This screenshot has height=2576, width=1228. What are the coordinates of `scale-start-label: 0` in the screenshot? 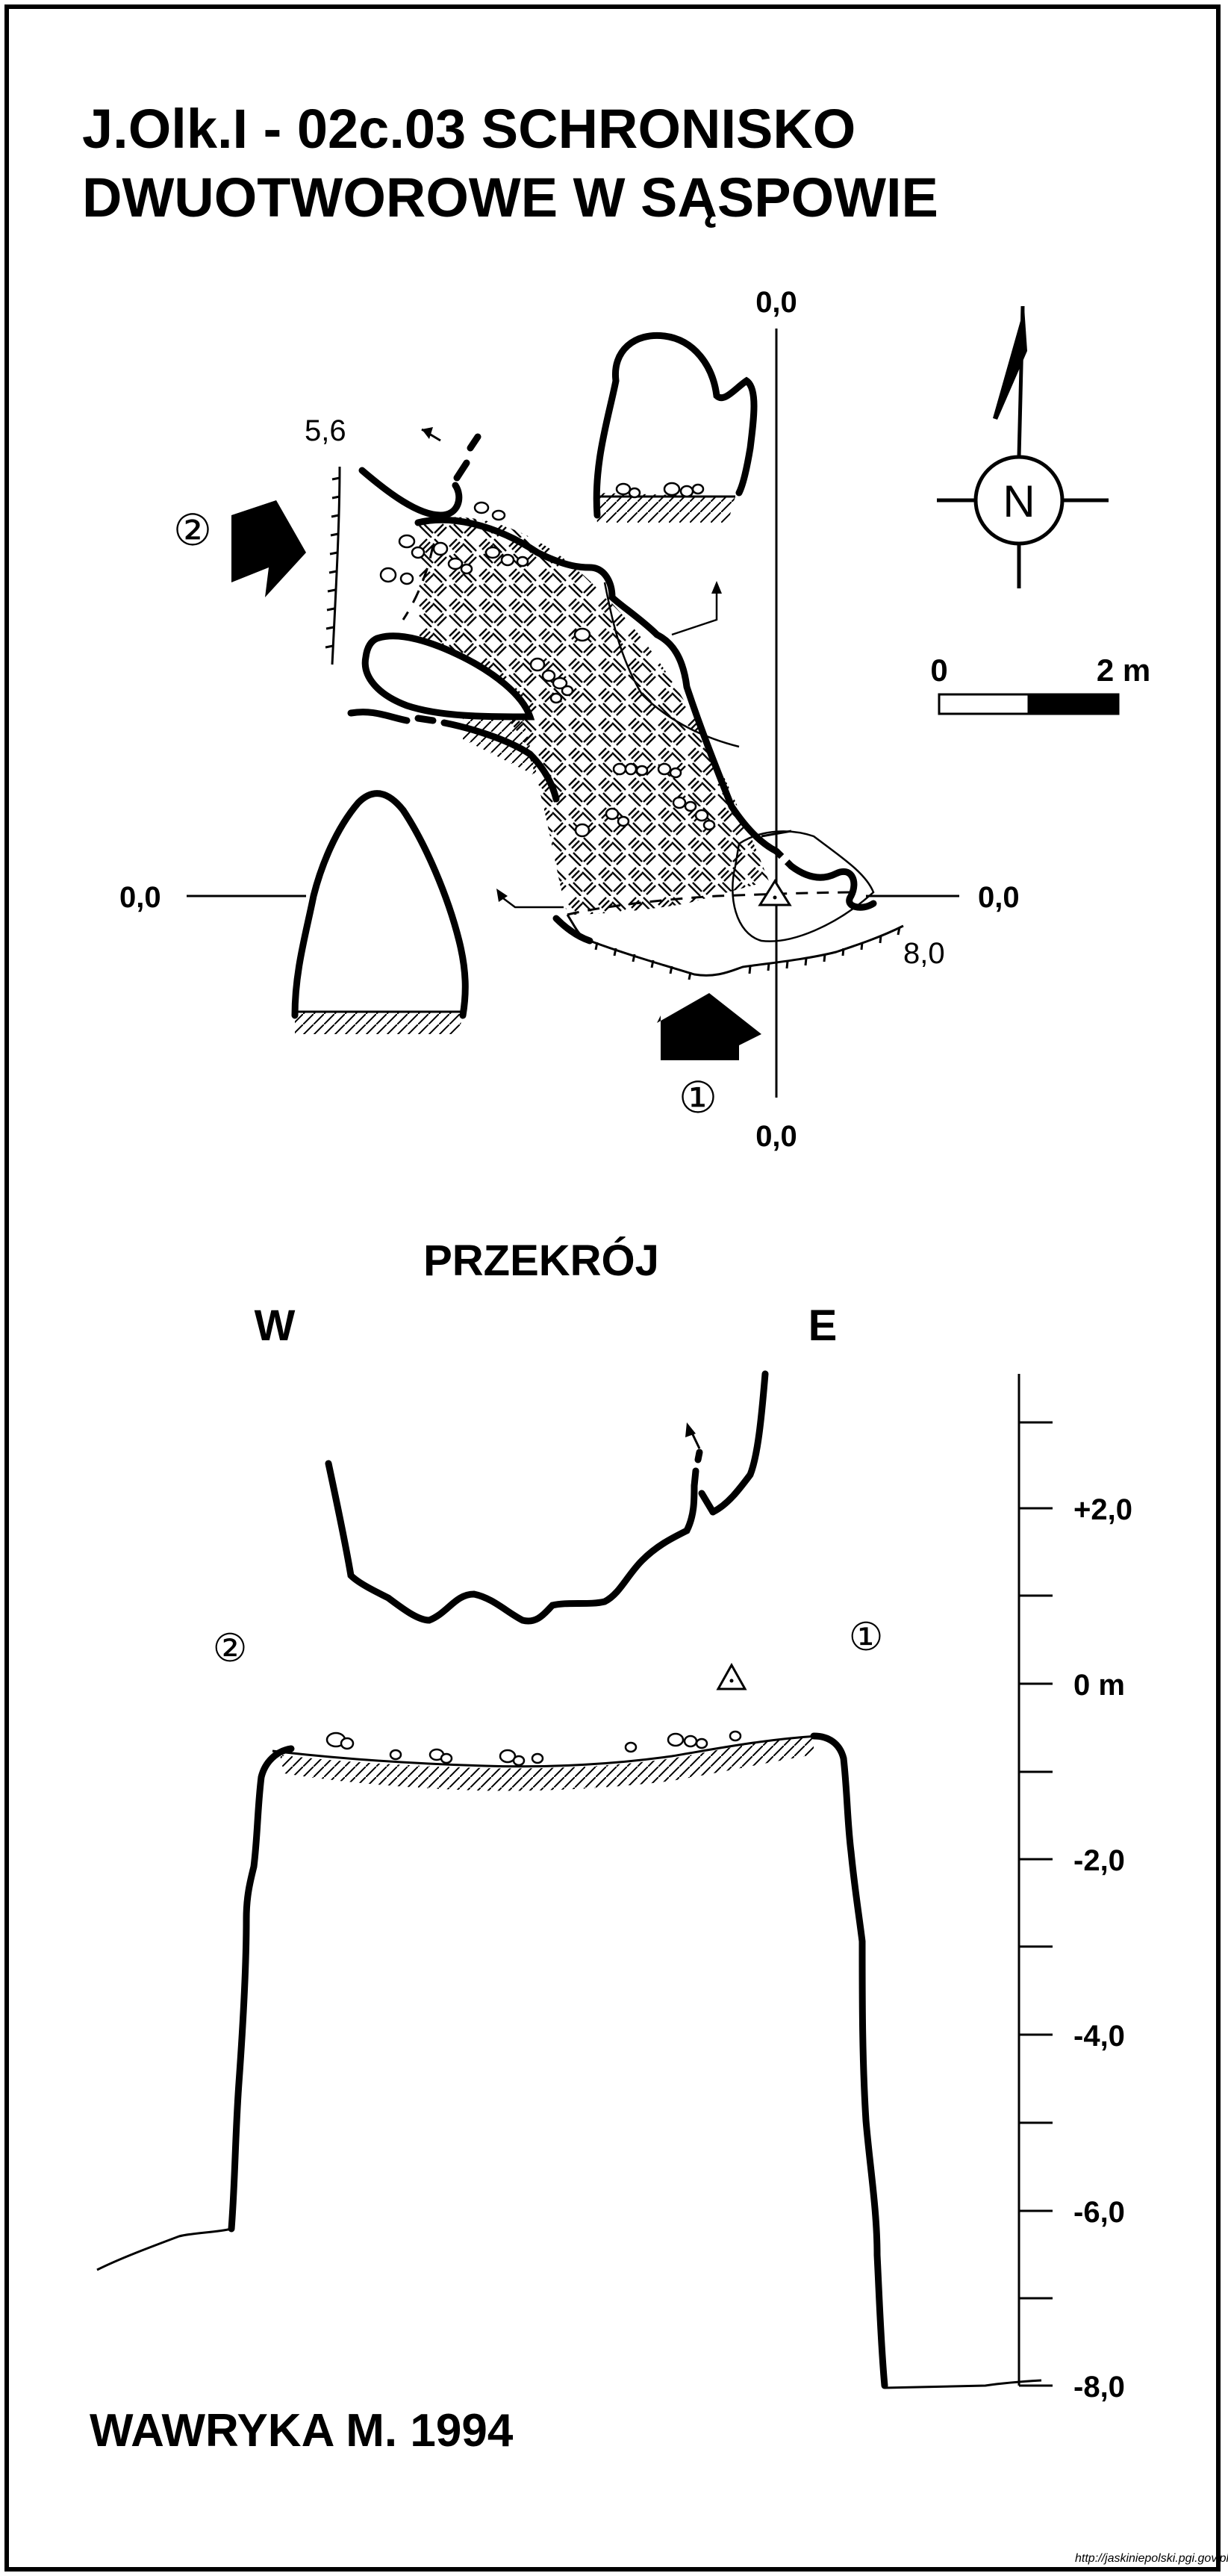 It's located at (939, 670).